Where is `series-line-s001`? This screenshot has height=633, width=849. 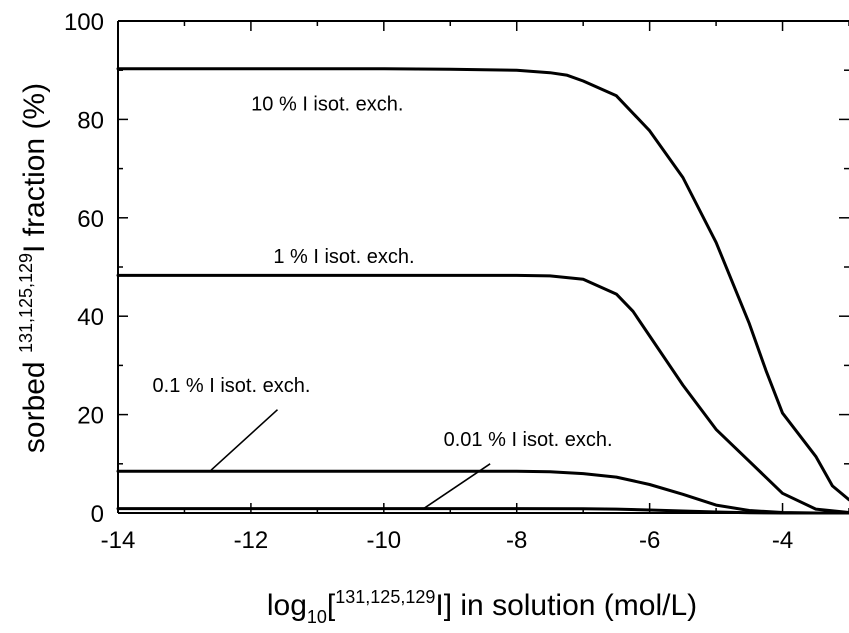 series-line-s001 is located at coordinates (482, 511).